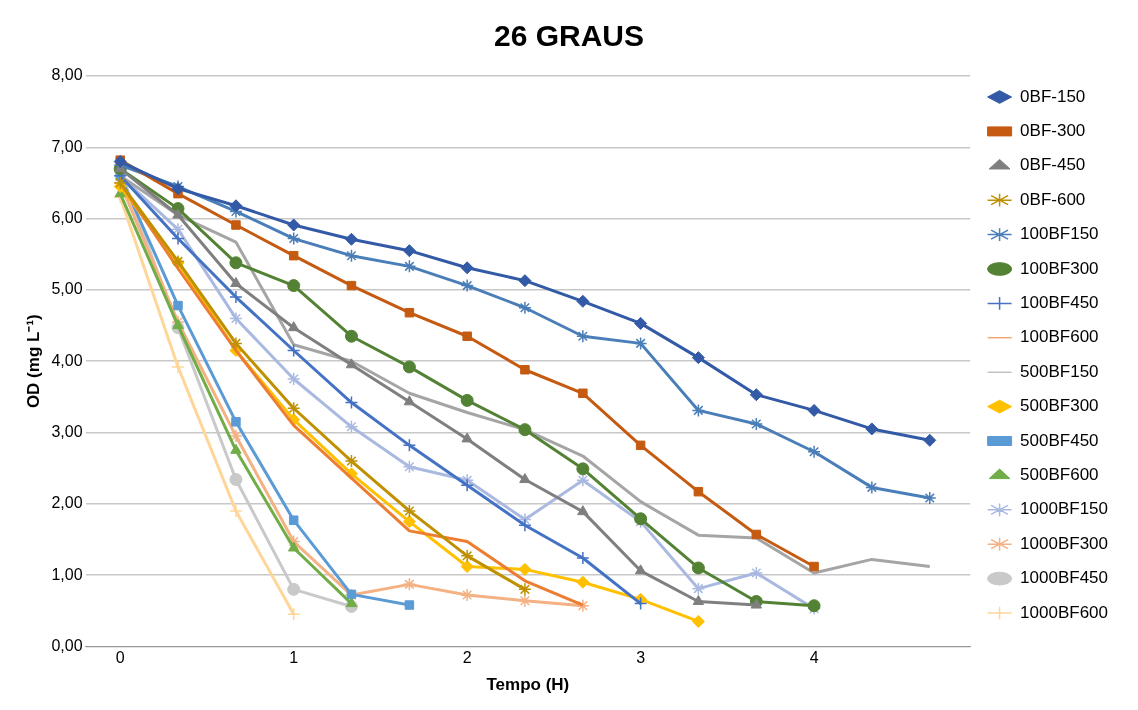 This screenshot has width=1138, height=710. I want to click on y-tick-label: 3,00, so click(67, 431).